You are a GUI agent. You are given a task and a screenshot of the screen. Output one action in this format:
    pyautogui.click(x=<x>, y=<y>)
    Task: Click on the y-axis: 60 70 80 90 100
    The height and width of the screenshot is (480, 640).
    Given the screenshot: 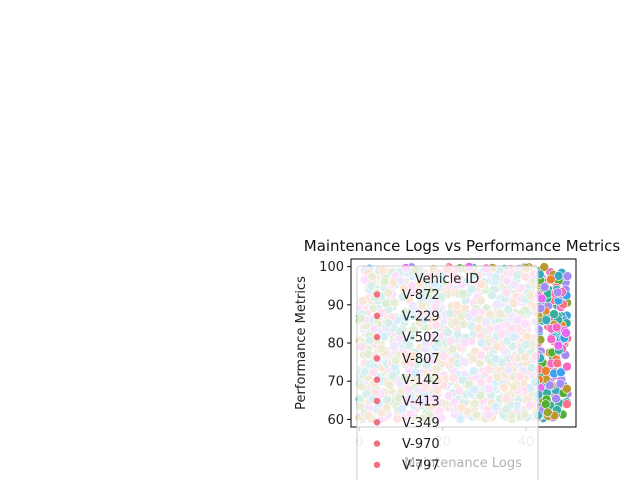 What is the action you would take?
    pyautogui.click(x=335, y=344)
    